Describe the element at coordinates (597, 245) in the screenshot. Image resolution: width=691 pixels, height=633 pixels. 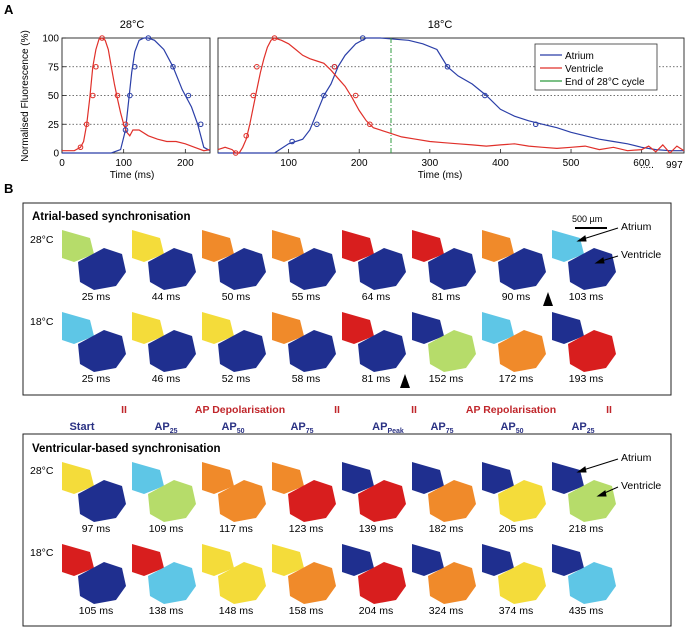
I see `atrial-annot-arrows` at that location.